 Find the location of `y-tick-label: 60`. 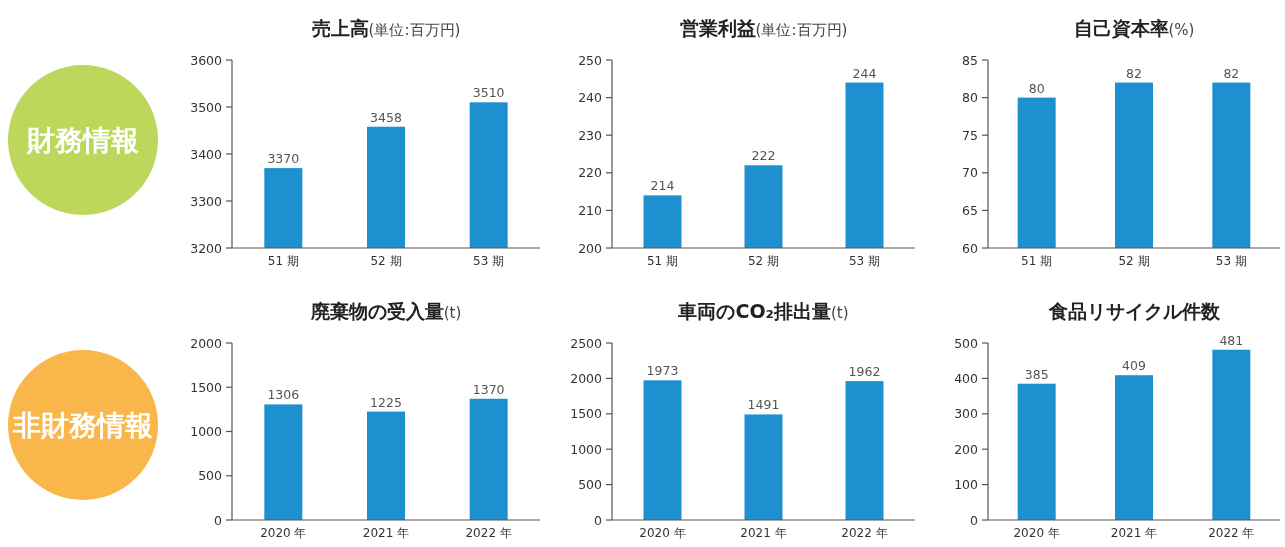

y-tick-label: 60 is located at coordinates (970, 248).